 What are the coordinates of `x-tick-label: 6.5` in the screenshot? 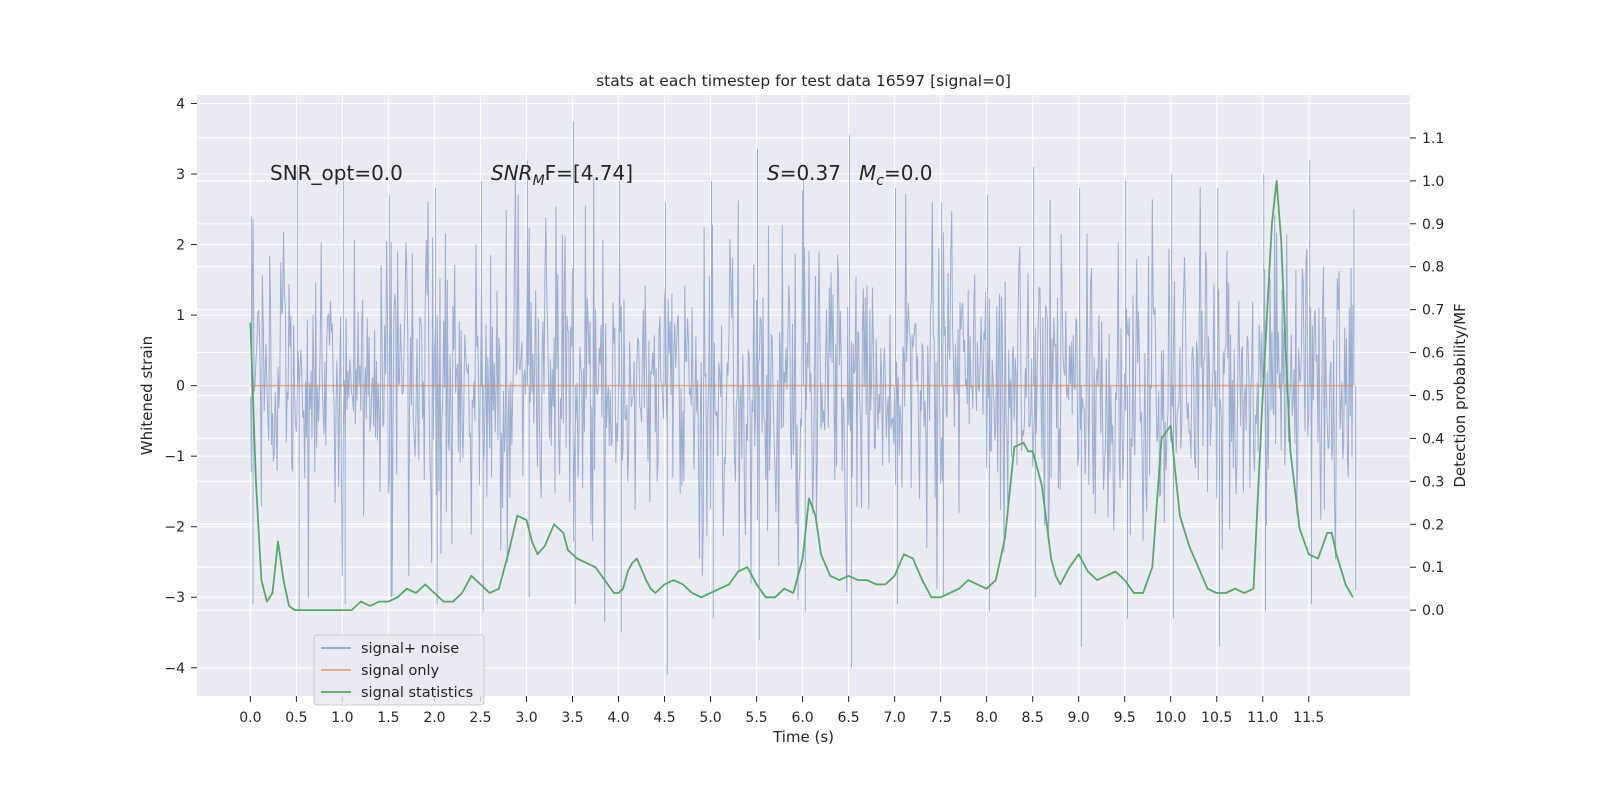 It's located at (848, 718).